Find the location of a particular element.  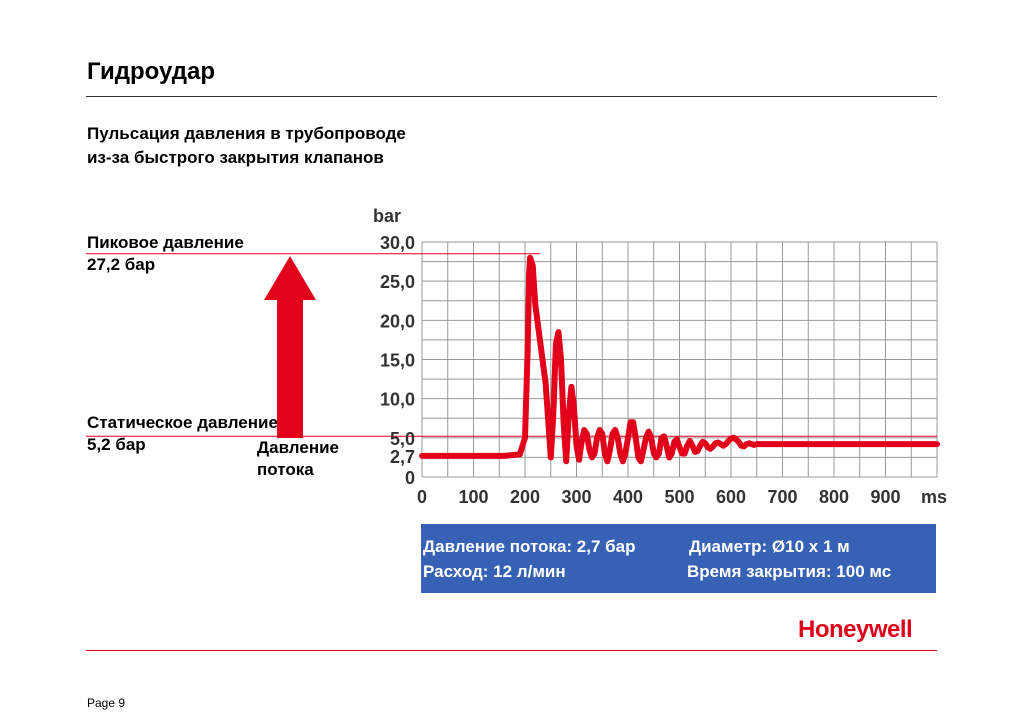

flow-rate-info: Расход: 12 л/мин is located at coordinates (494, 571).